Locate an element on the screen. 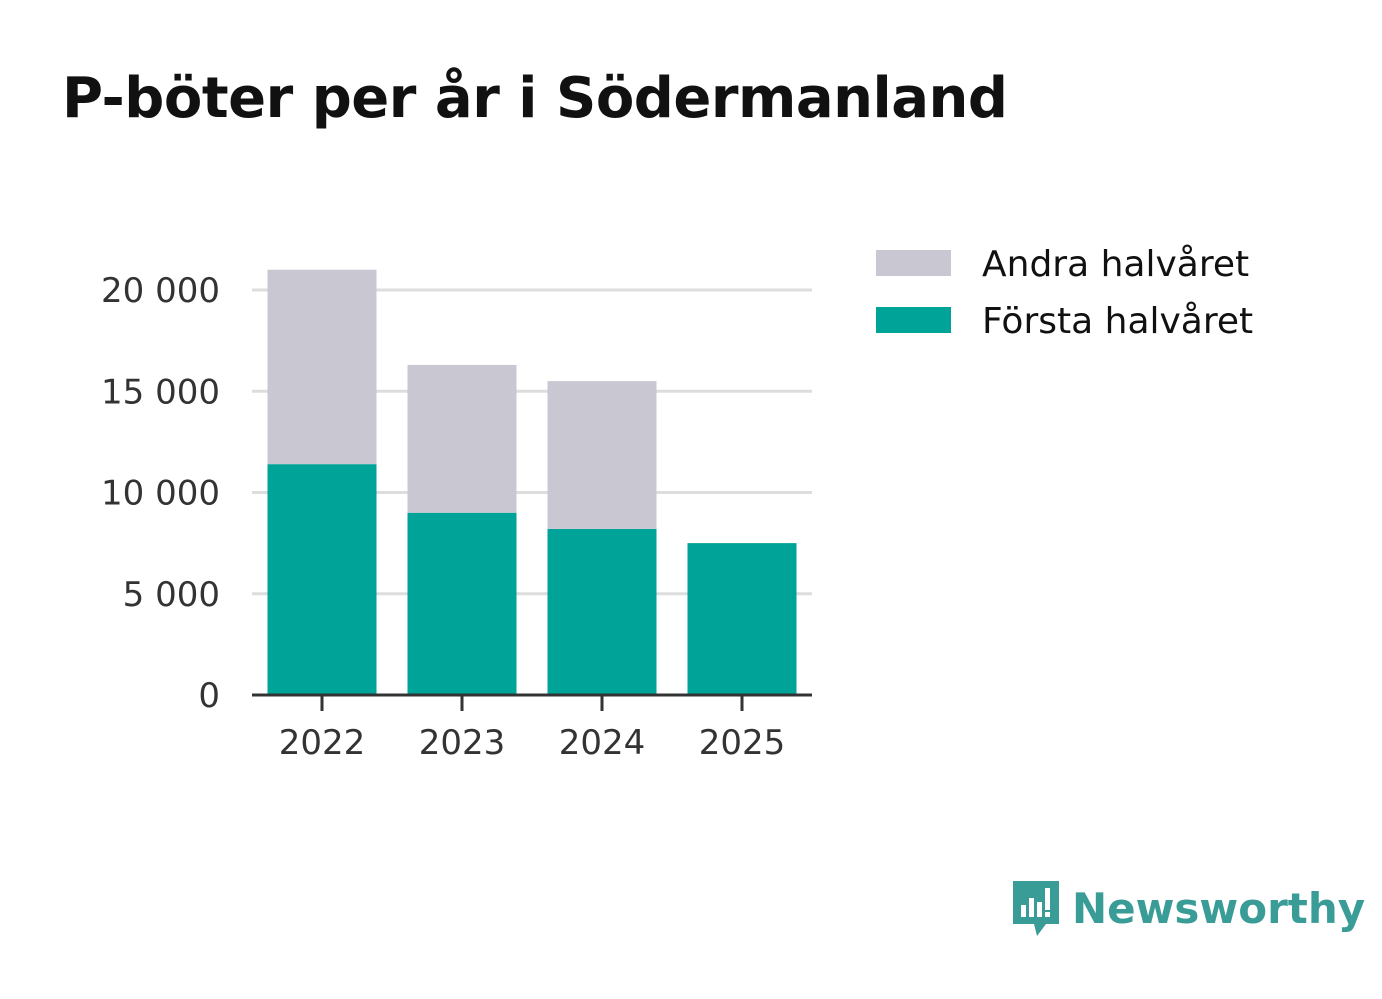  bar-2024-första-halvåret is located at coordinates (602, 611).